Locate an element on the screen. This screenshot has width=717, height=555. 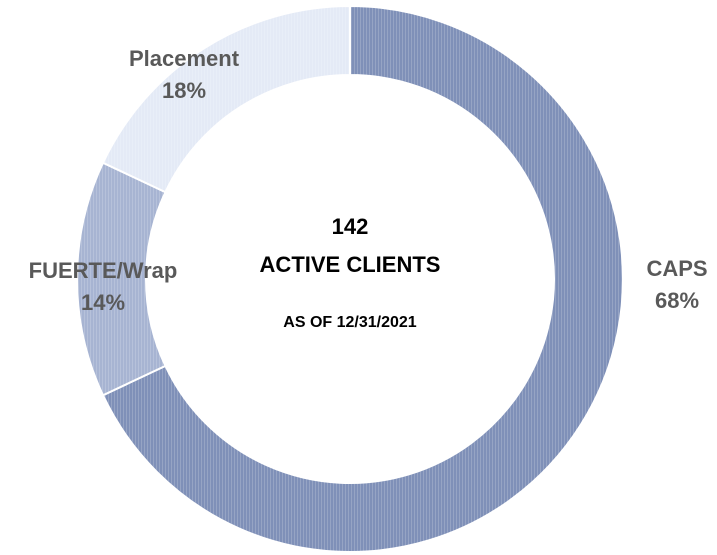
center-date: AS OF 12/31/2021 is located at coordinates (350, 322).